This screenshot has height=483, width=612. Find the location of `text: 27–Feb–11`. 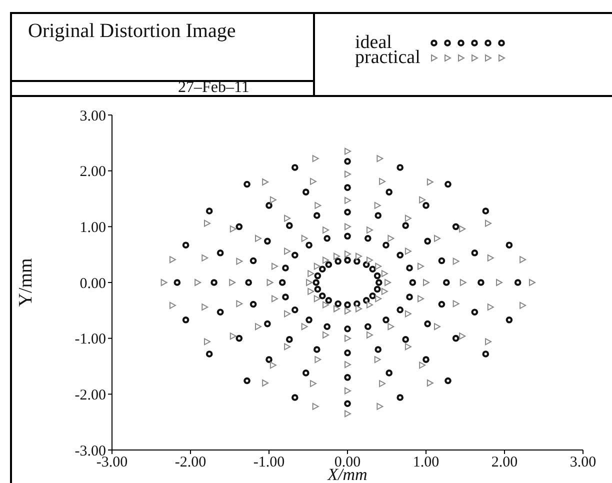

text: 27–Feb–11 is located at coordinates (214, 88).